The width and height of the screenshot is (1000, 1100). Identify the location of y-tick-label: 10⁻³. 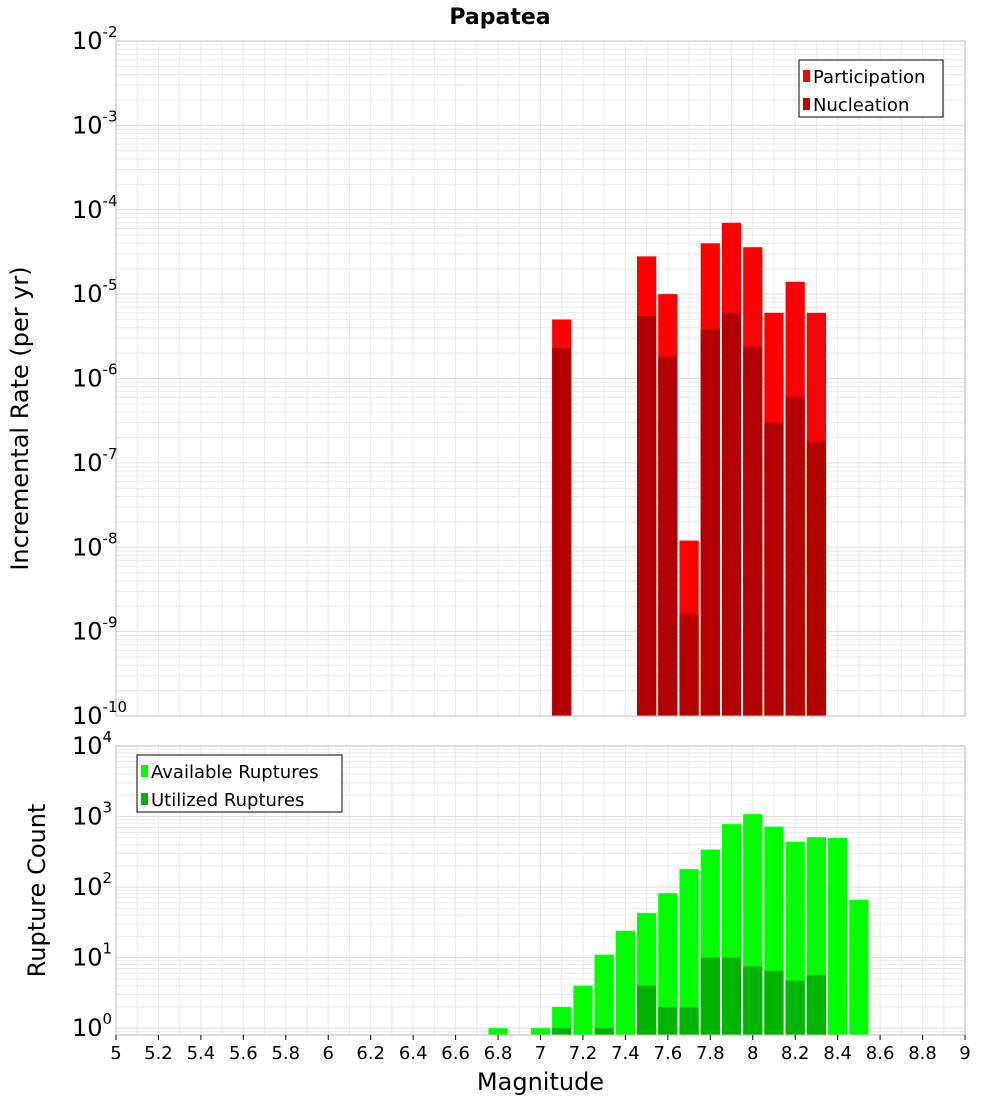
(95, 123).